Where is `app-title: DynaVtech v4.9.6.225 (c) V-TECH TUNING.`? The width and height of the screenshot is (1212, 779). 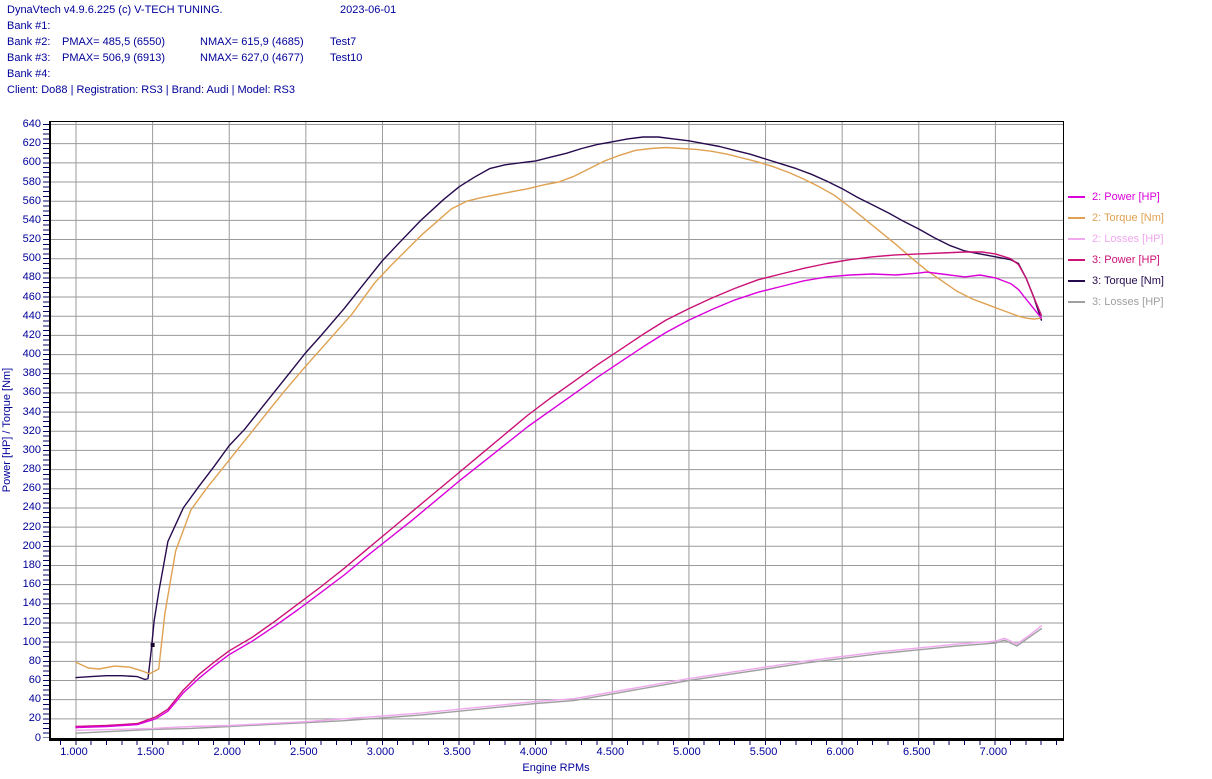 app-title: DynaVtech v4.9.6.225 (c) V-TECH TUNING. is located at coordinates (115, 10).